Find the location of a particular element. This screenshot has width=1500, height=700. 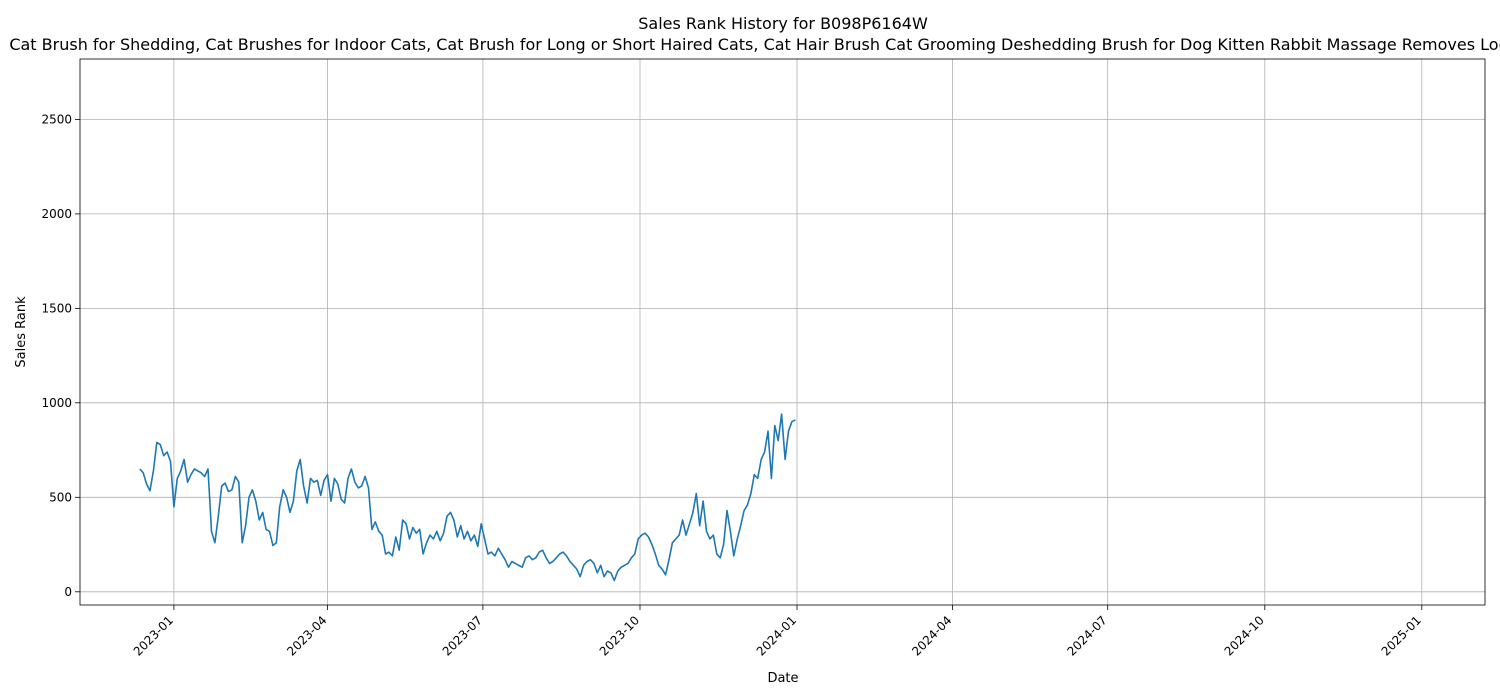

series-group is located at coordinates (467, 497).